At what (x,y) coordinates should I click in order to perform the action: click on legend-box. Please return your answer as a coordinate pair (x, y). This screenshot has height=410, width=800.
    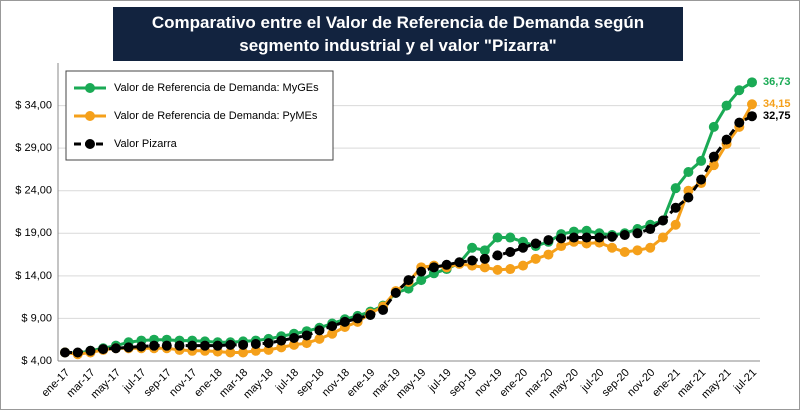
    Looking at the image, I should click on (199, 115).